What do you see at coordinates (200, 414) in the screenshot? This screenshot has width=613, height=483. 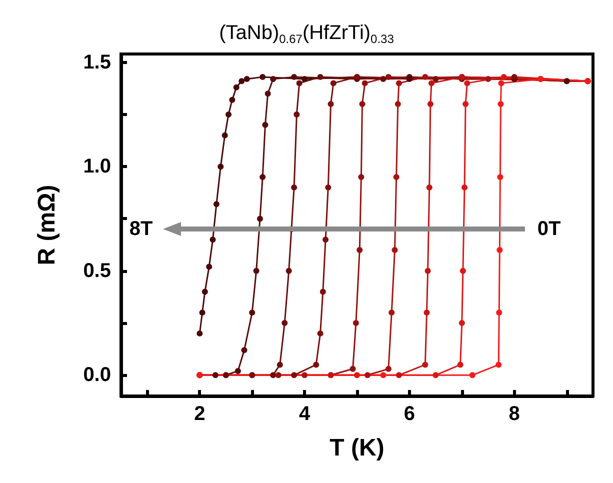 I see `x-tick-label: 2` at bounding box center [200, 414].